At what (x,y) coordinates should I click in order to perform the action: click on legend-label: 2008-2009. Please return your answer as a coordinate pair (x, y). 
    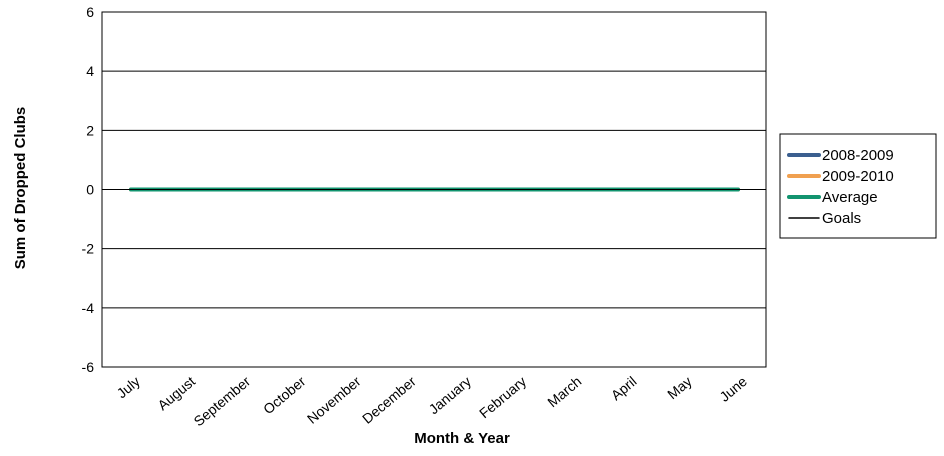
    Looking at the image, I should click on (858, 155).